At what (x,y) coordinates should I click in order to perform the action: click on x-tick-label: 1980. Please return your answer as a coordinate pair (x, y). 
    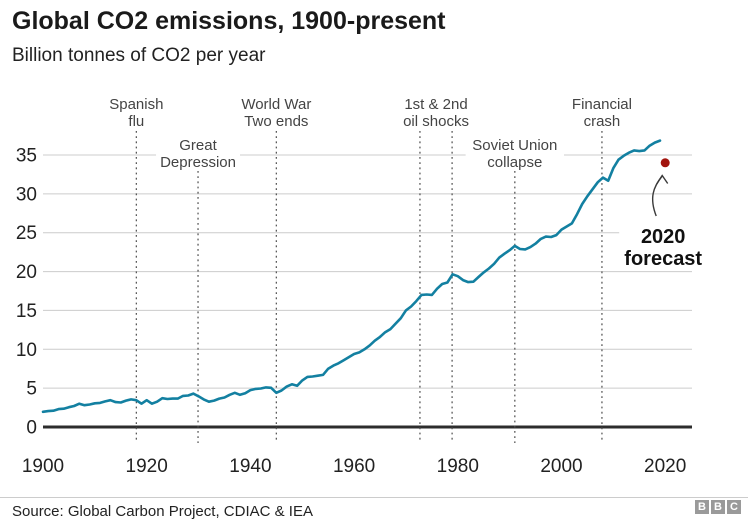
    Looking at the image, I should click on (458, 466).